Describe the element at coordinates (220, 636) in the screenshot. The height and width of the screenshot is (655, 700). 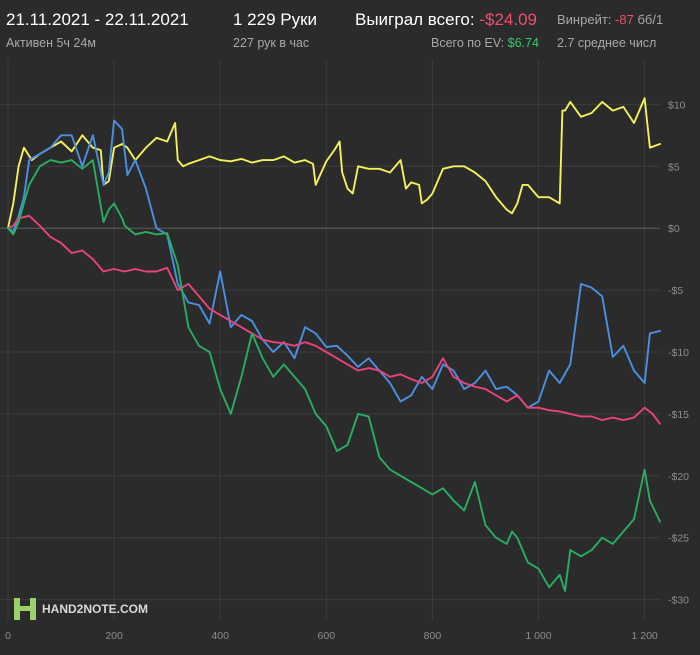
I see `x-tick-label: 400` at that location.